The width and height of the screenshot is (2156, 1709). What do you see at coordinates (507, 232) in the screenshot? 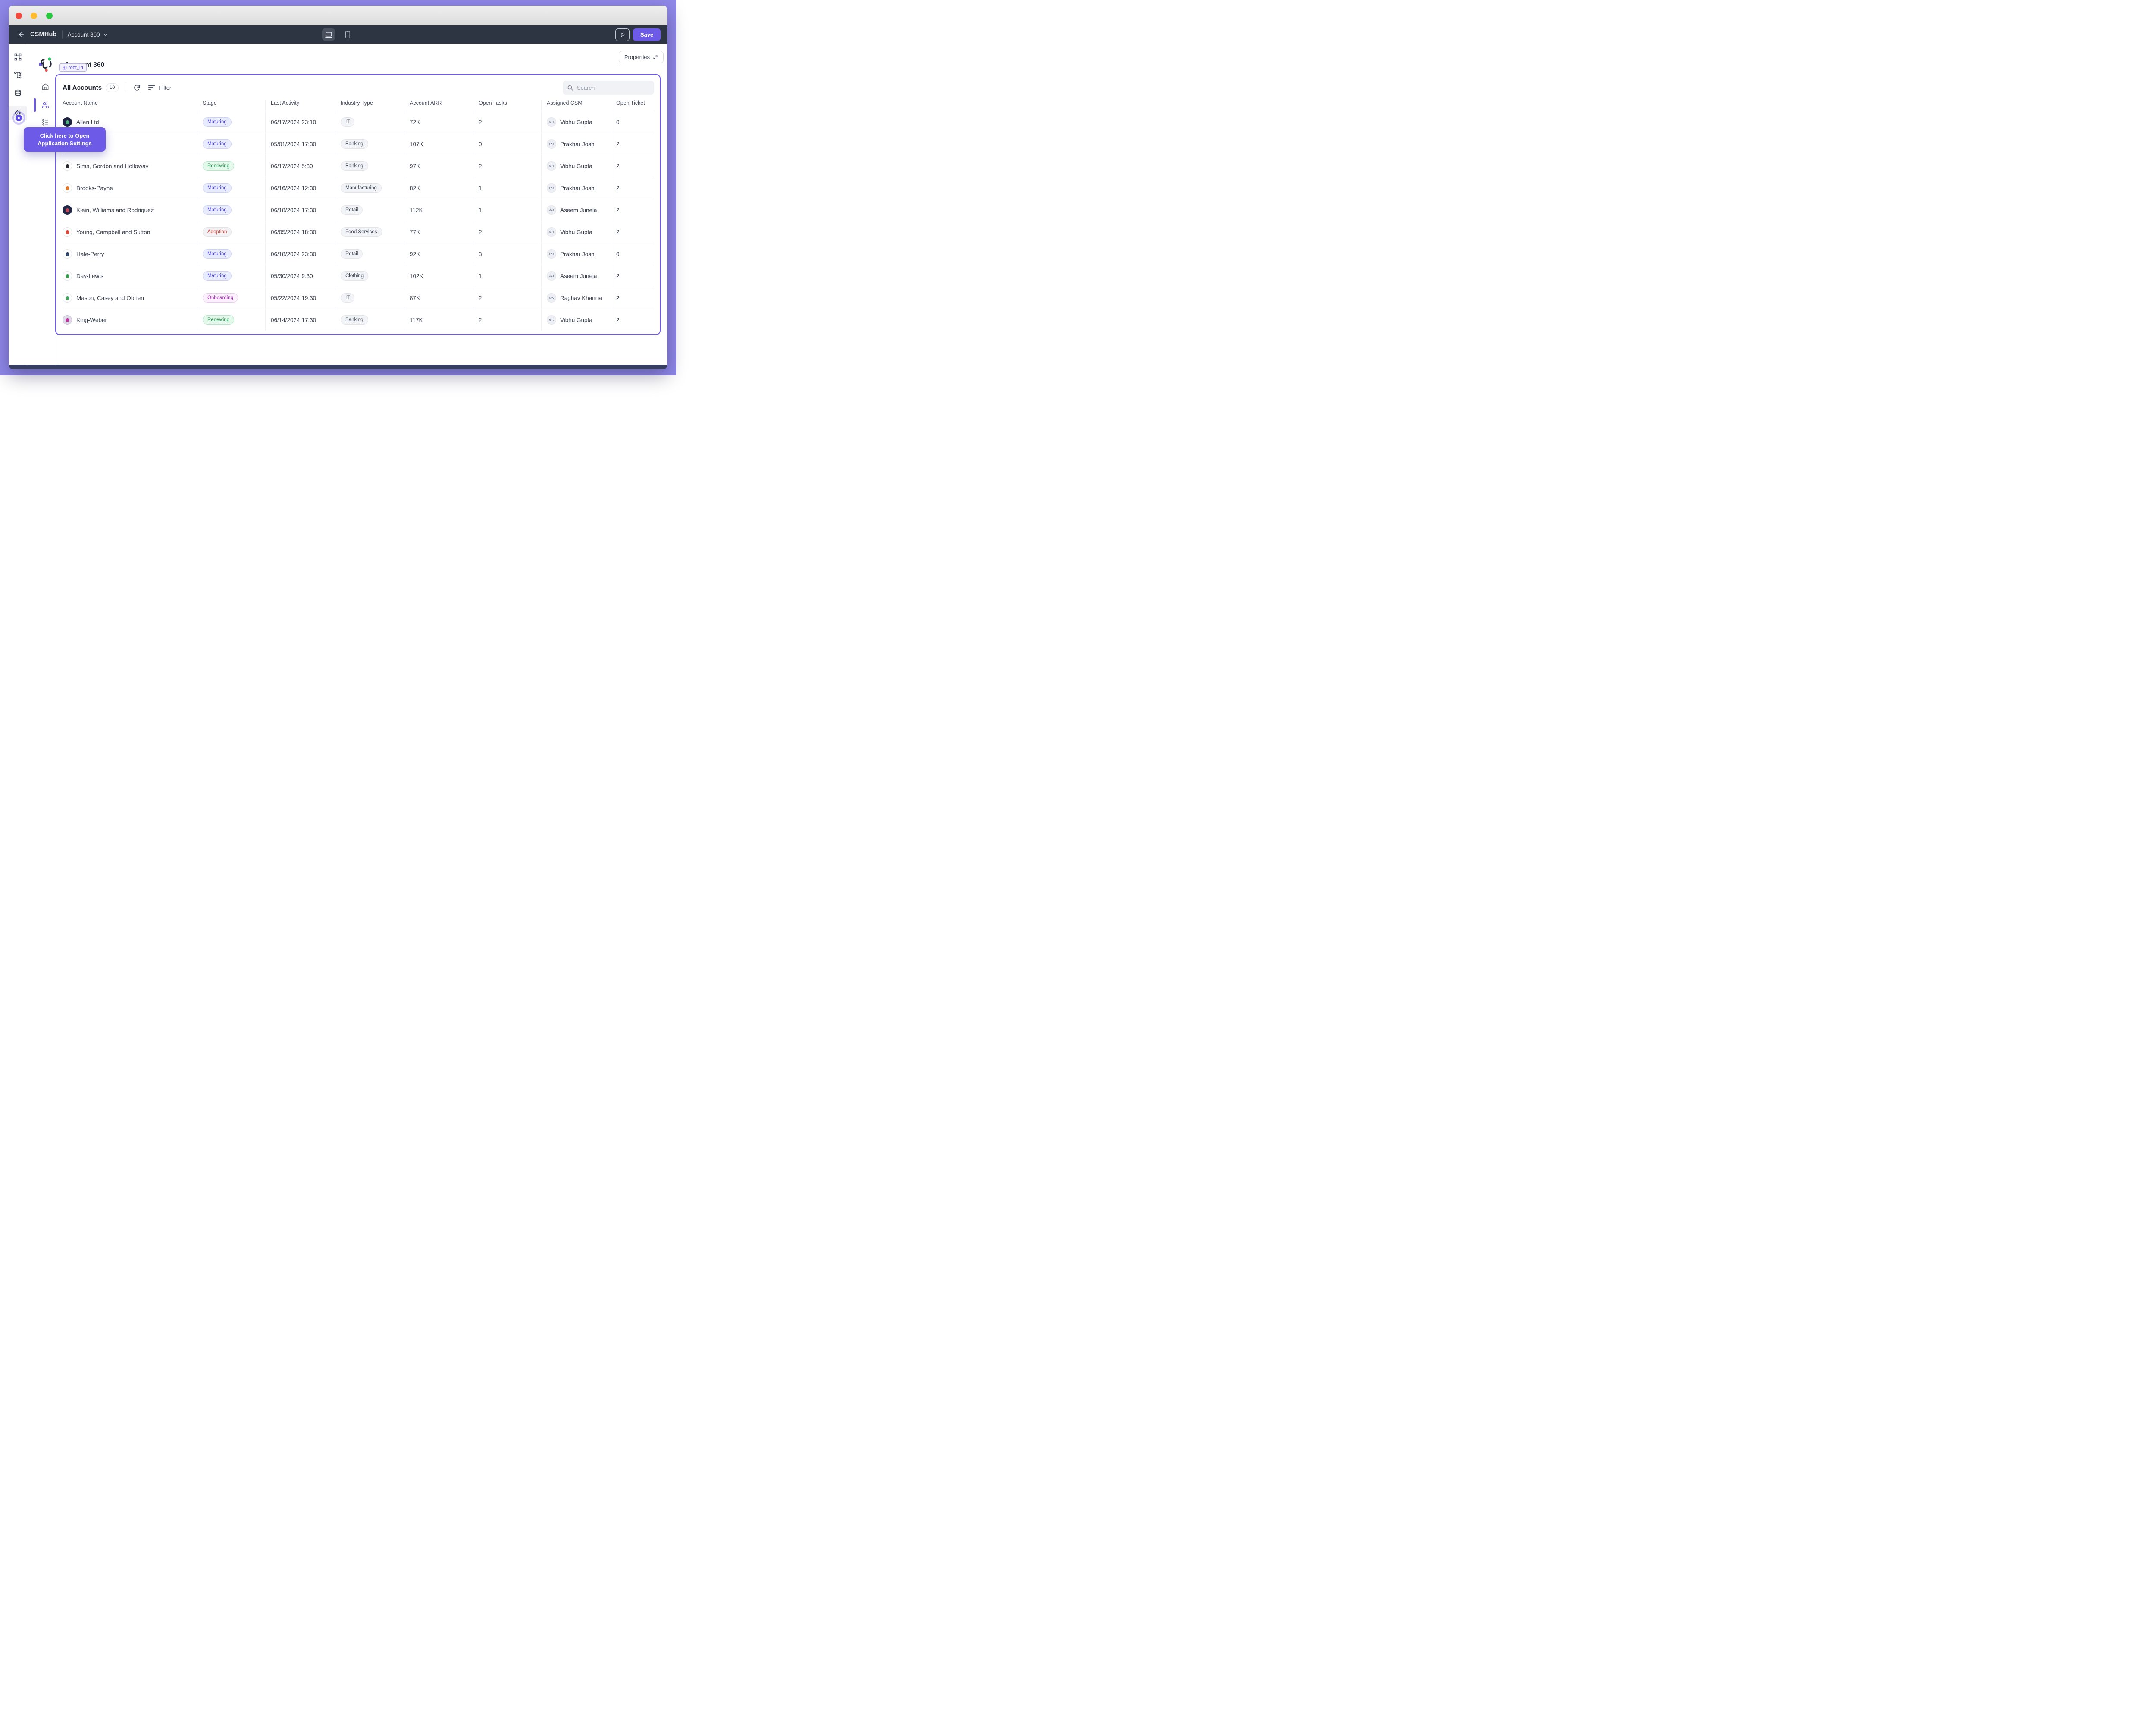
I see `open-tasks: 2` at bounding box center [507, 232].